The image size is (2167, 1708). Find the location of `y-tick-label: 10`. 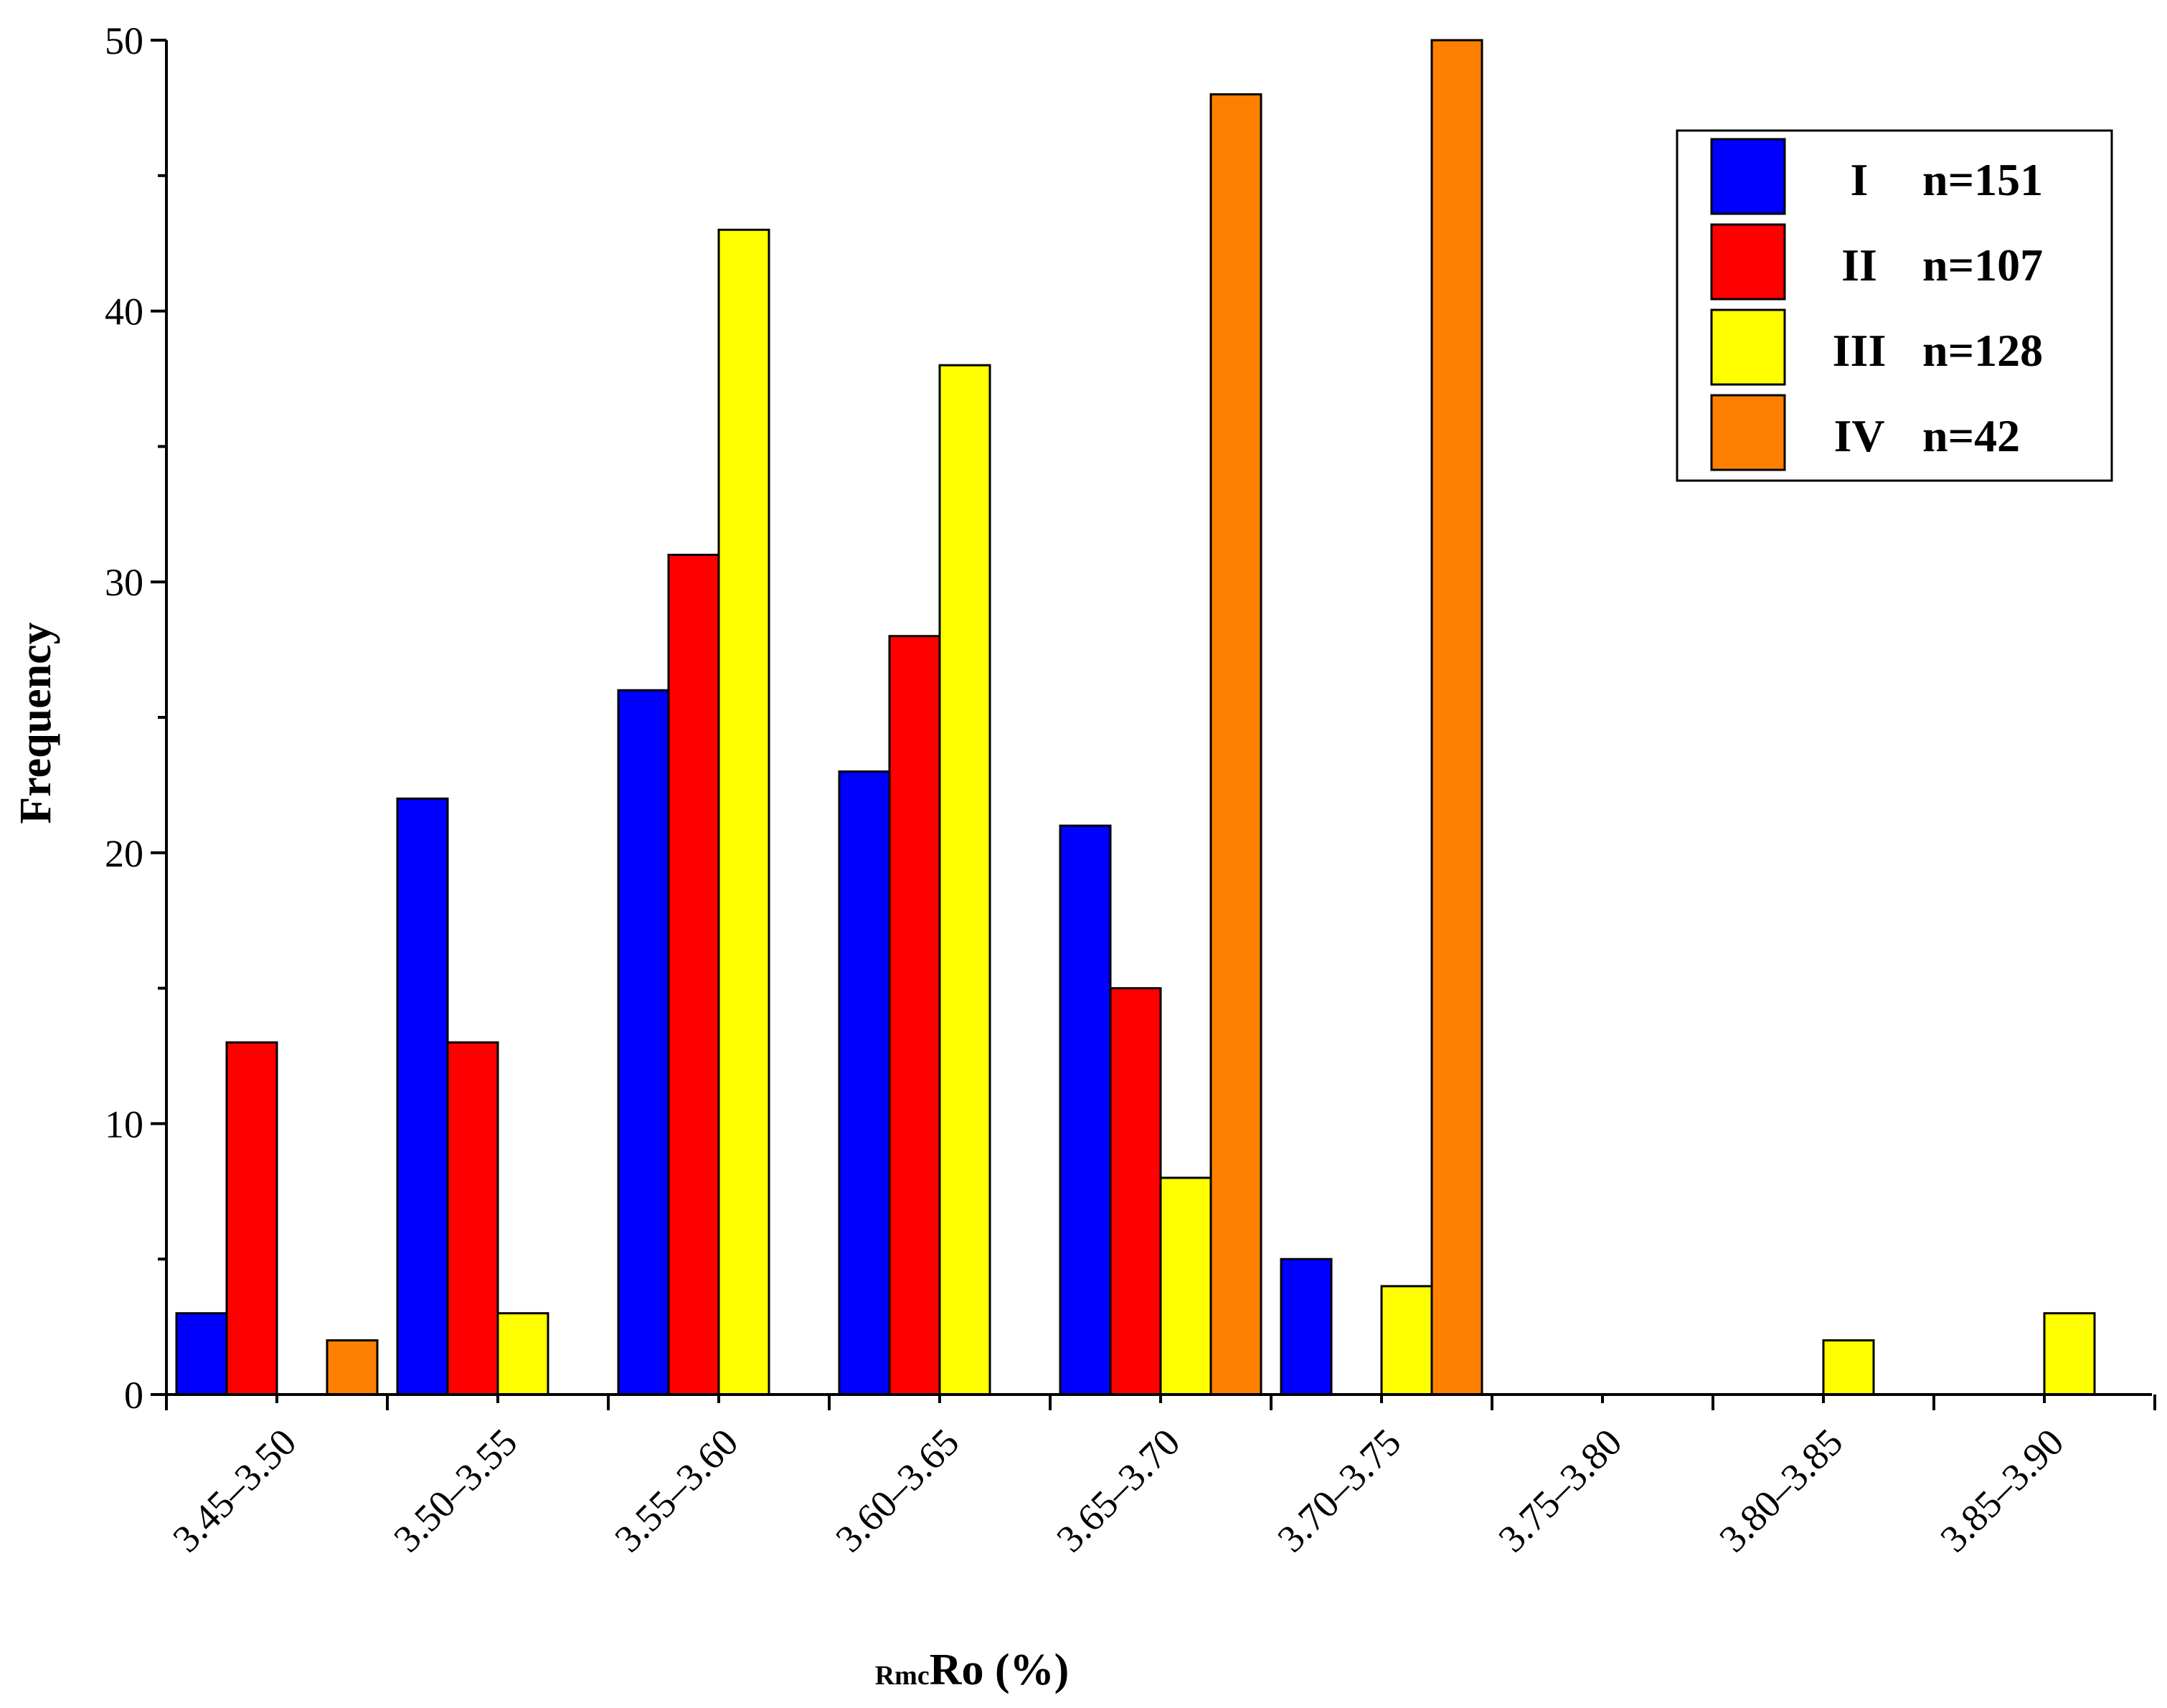

y-tick-label: 10 is located at coordinates (124, 1124).